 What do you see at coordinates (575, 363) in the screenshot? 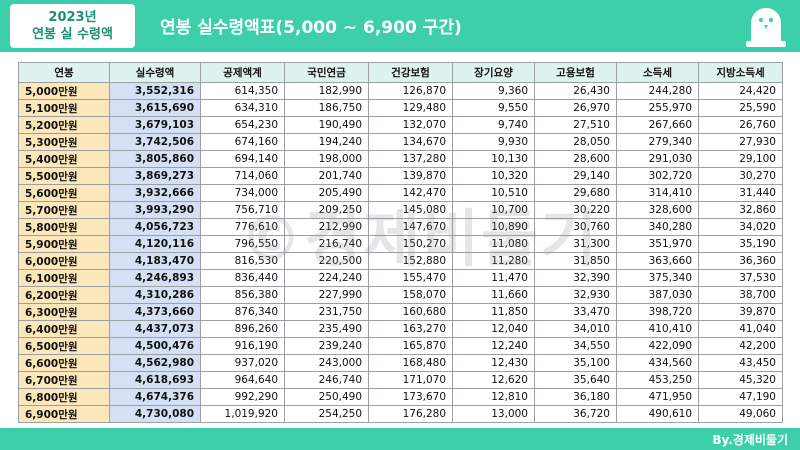
I see `table-cell: 35,100` at bounding box center [575, 363].